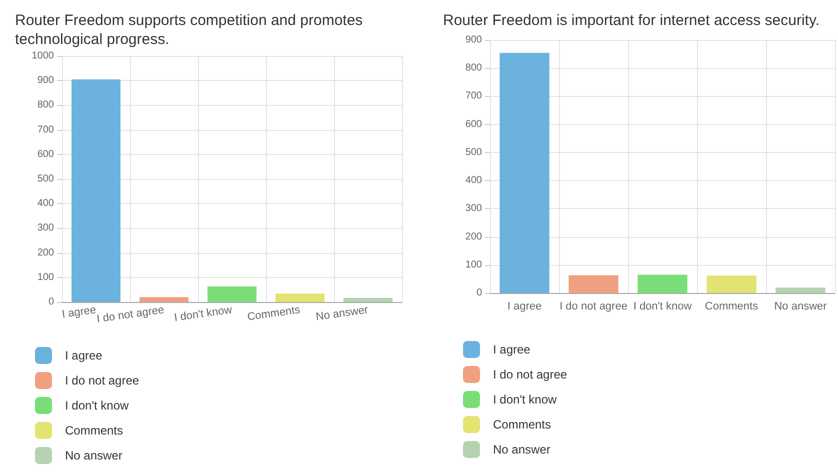  Describe the element at coordinates (43, 56) in the screenshot. I see `y-tick-label: 1000` at that location.